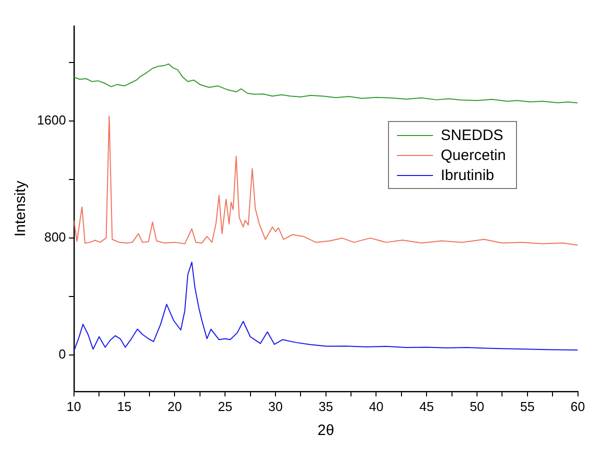  Describe the element at coordinates (21, 208) in the screenshot. I see `y-axis-title: Intensity` at that location.